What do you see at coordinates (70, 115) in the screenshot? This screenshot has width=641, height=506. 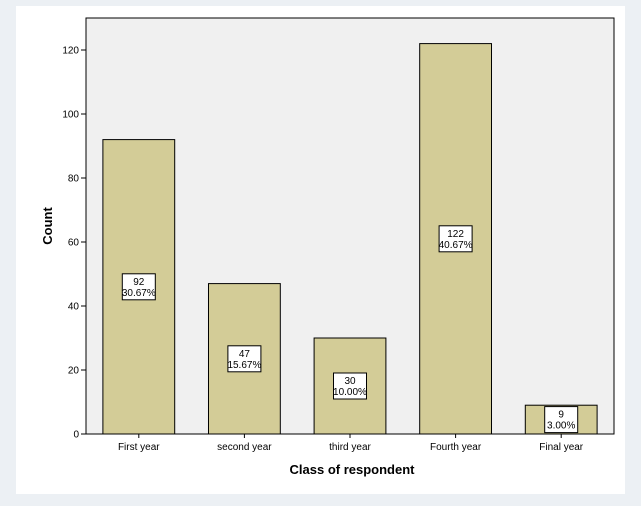 I see `y-tick-label: 100` at bounding box center [70, 115].